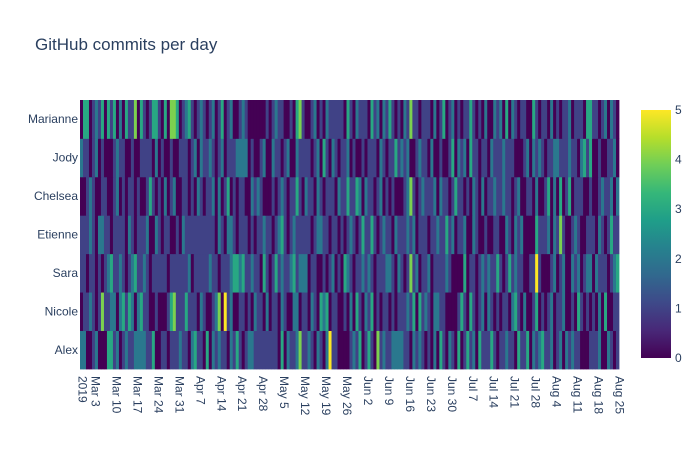  What do you see at coordinates (599, 395) in the screenshot?
I see `x-tick-label: Aug 18` at bounding box center [599, 395].